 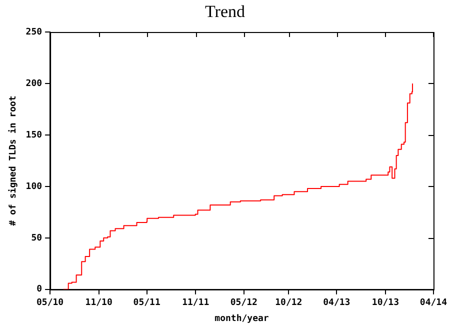 What do you see at coordinates (34, 83) in the screenshot?
I see `y-tick-label: 200` at bounding box center [34, 83].